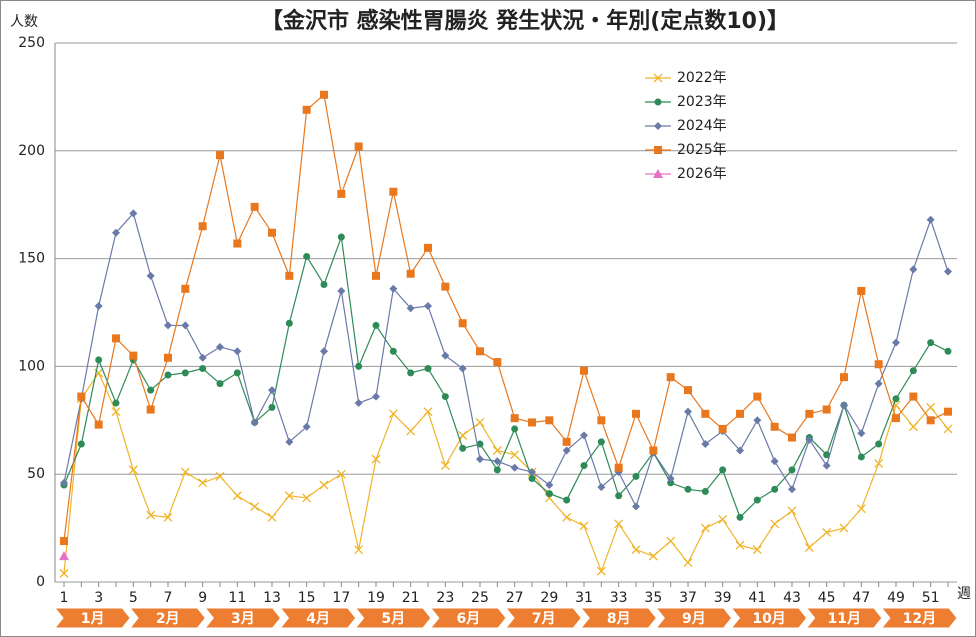 This screenshot has width=976, height=637. Describe the element at coordinates (619, 598) in the screenshot. I see `x-tick-label: 33` at that location.